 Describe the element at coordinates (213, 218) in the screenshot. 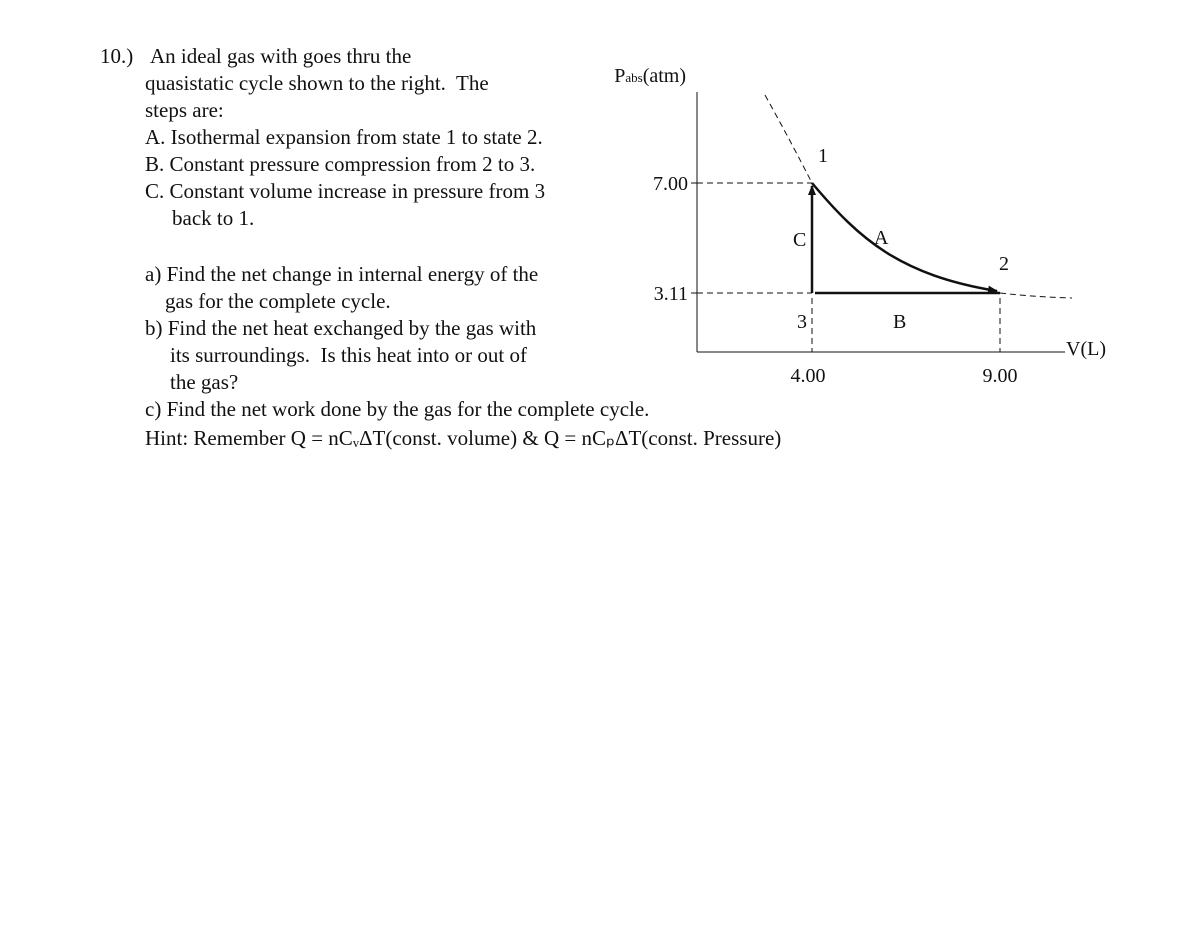

I see `step: back to 1.` at that location.